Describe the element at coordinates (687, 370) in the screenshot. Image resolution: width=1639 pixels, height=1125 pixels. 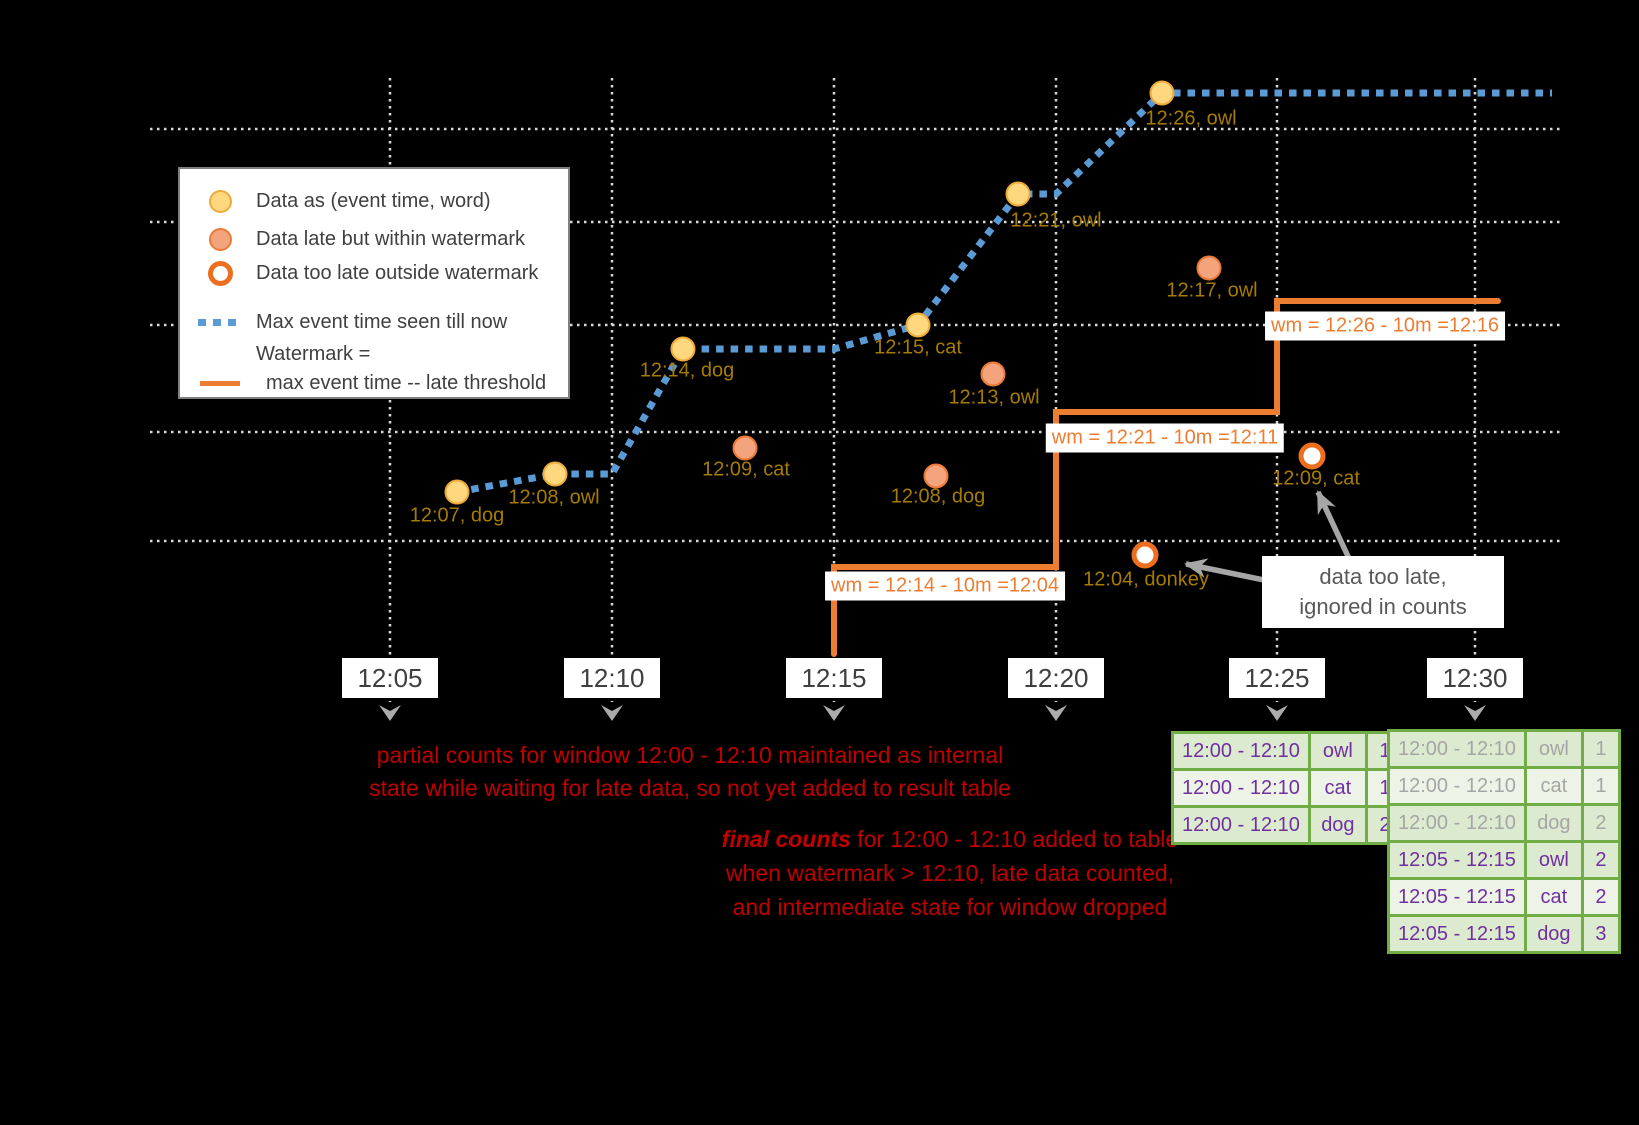
I see `data-point-label: 12:14, dog` at that location.